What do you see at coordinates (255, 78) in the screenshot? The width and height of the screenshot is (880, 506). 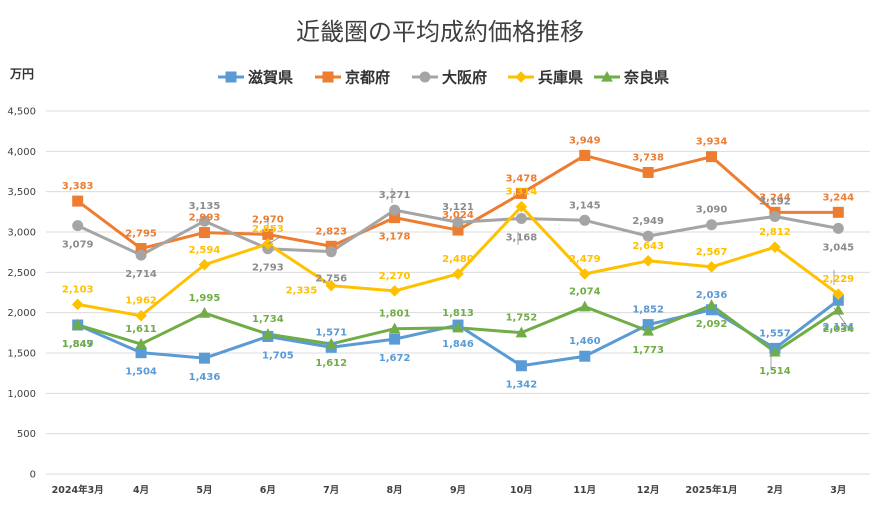 I see `legend-item: 滋賀県` at bounding box center [255, 78].